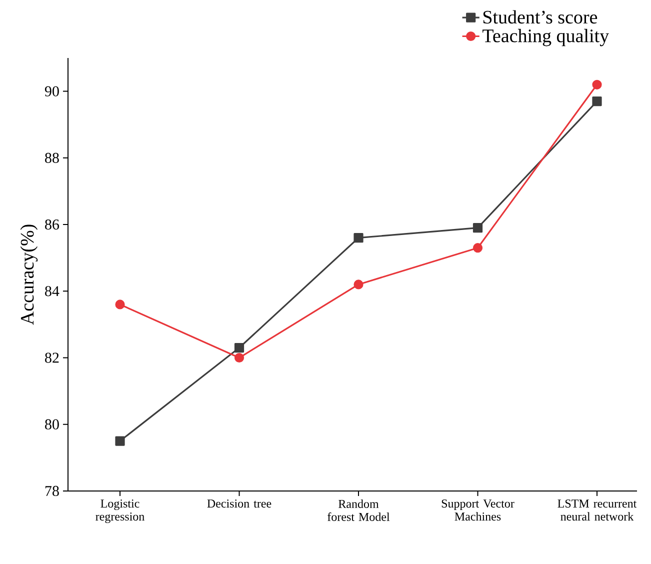  What do you see at coordinates (52, 224) in the screenshot?
I see `y-tick-label: 86` at bounding box center [52, 224].